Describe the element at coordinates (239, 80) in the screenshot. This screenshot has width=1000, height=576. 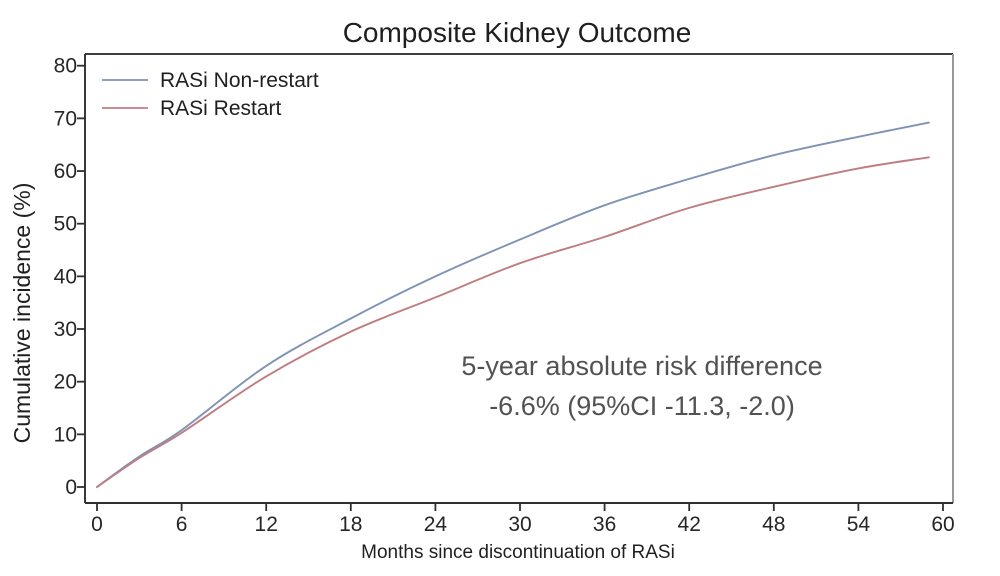
I see `legend-label-non-restart: RASi Non-restart` at that location.